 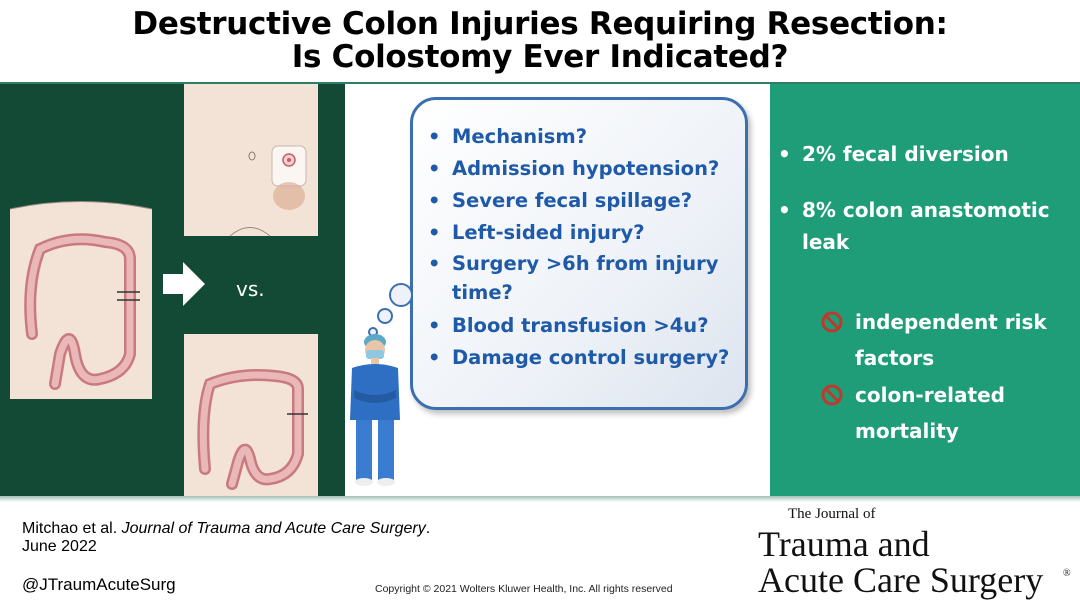 I want to click on twitter-handle: @JTraumAcuteSurg, so click(x=99, y=584).